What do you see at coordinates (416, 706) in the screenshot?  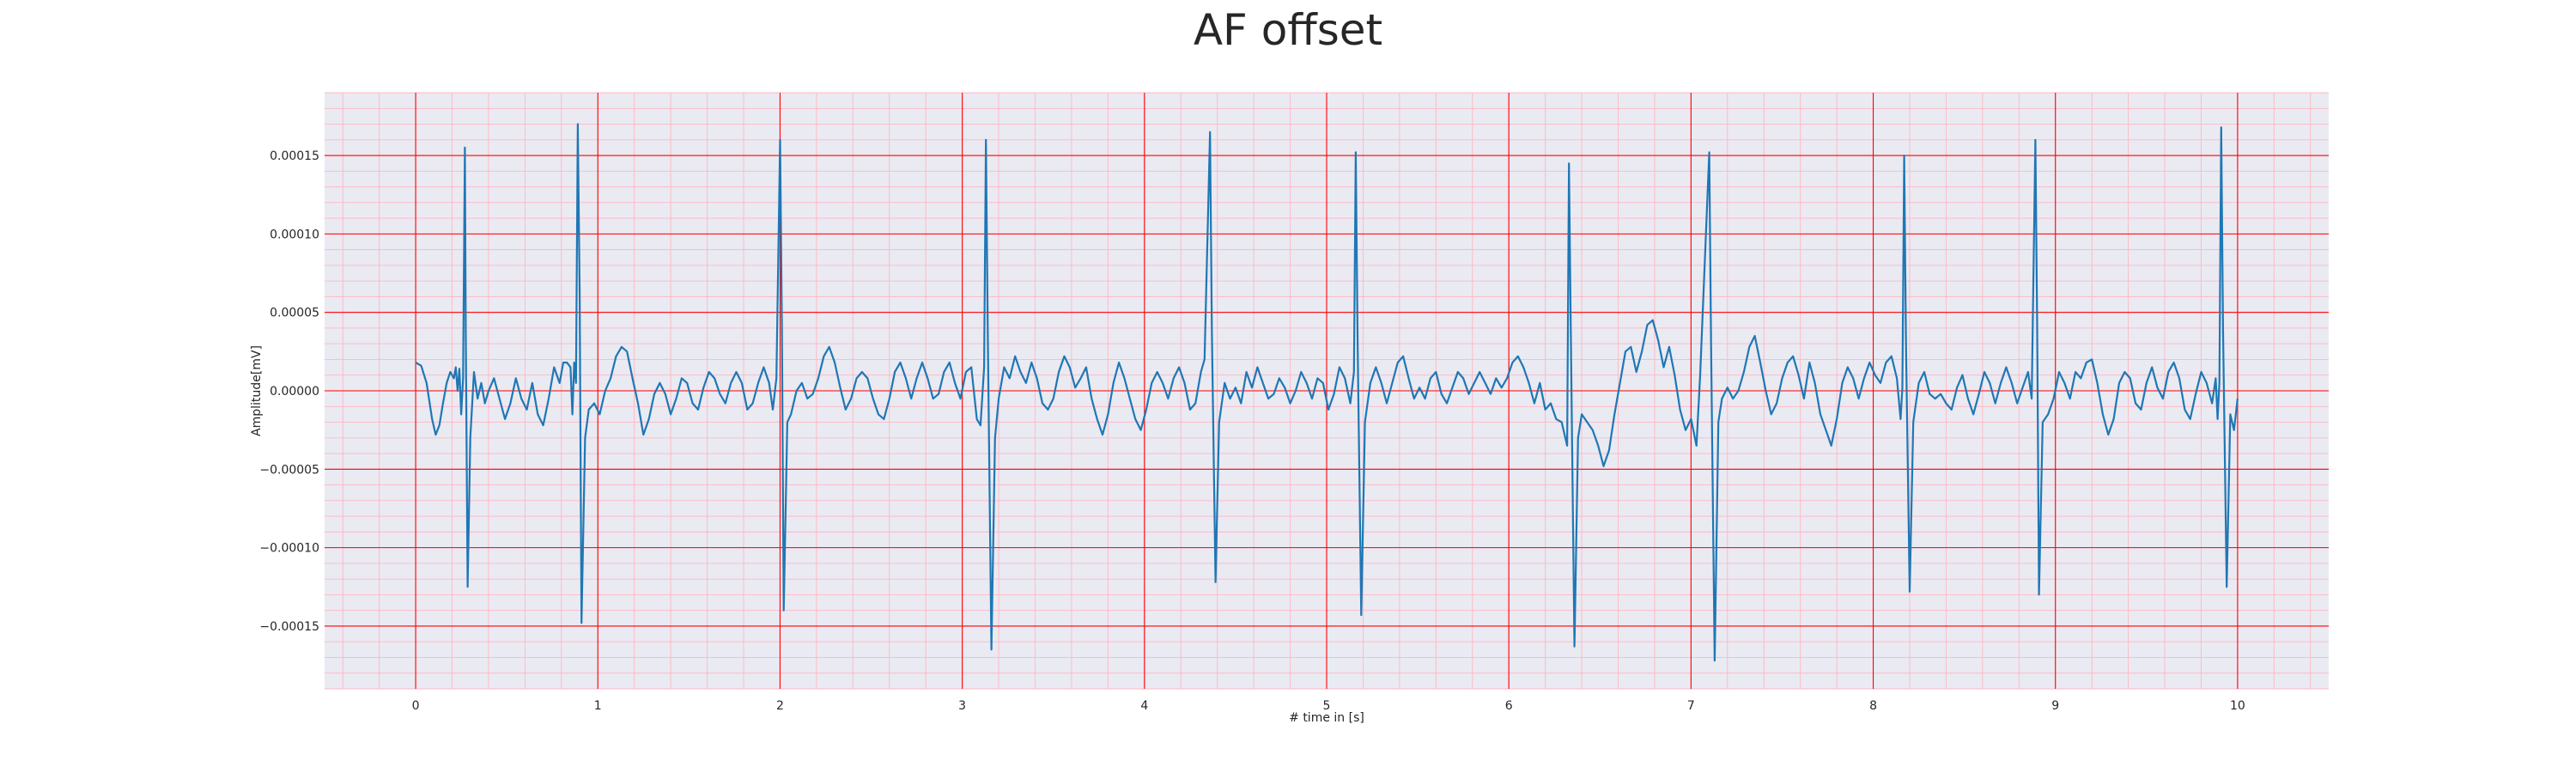 I see `x-tick-label: 0` at bounding box center [416, 706].